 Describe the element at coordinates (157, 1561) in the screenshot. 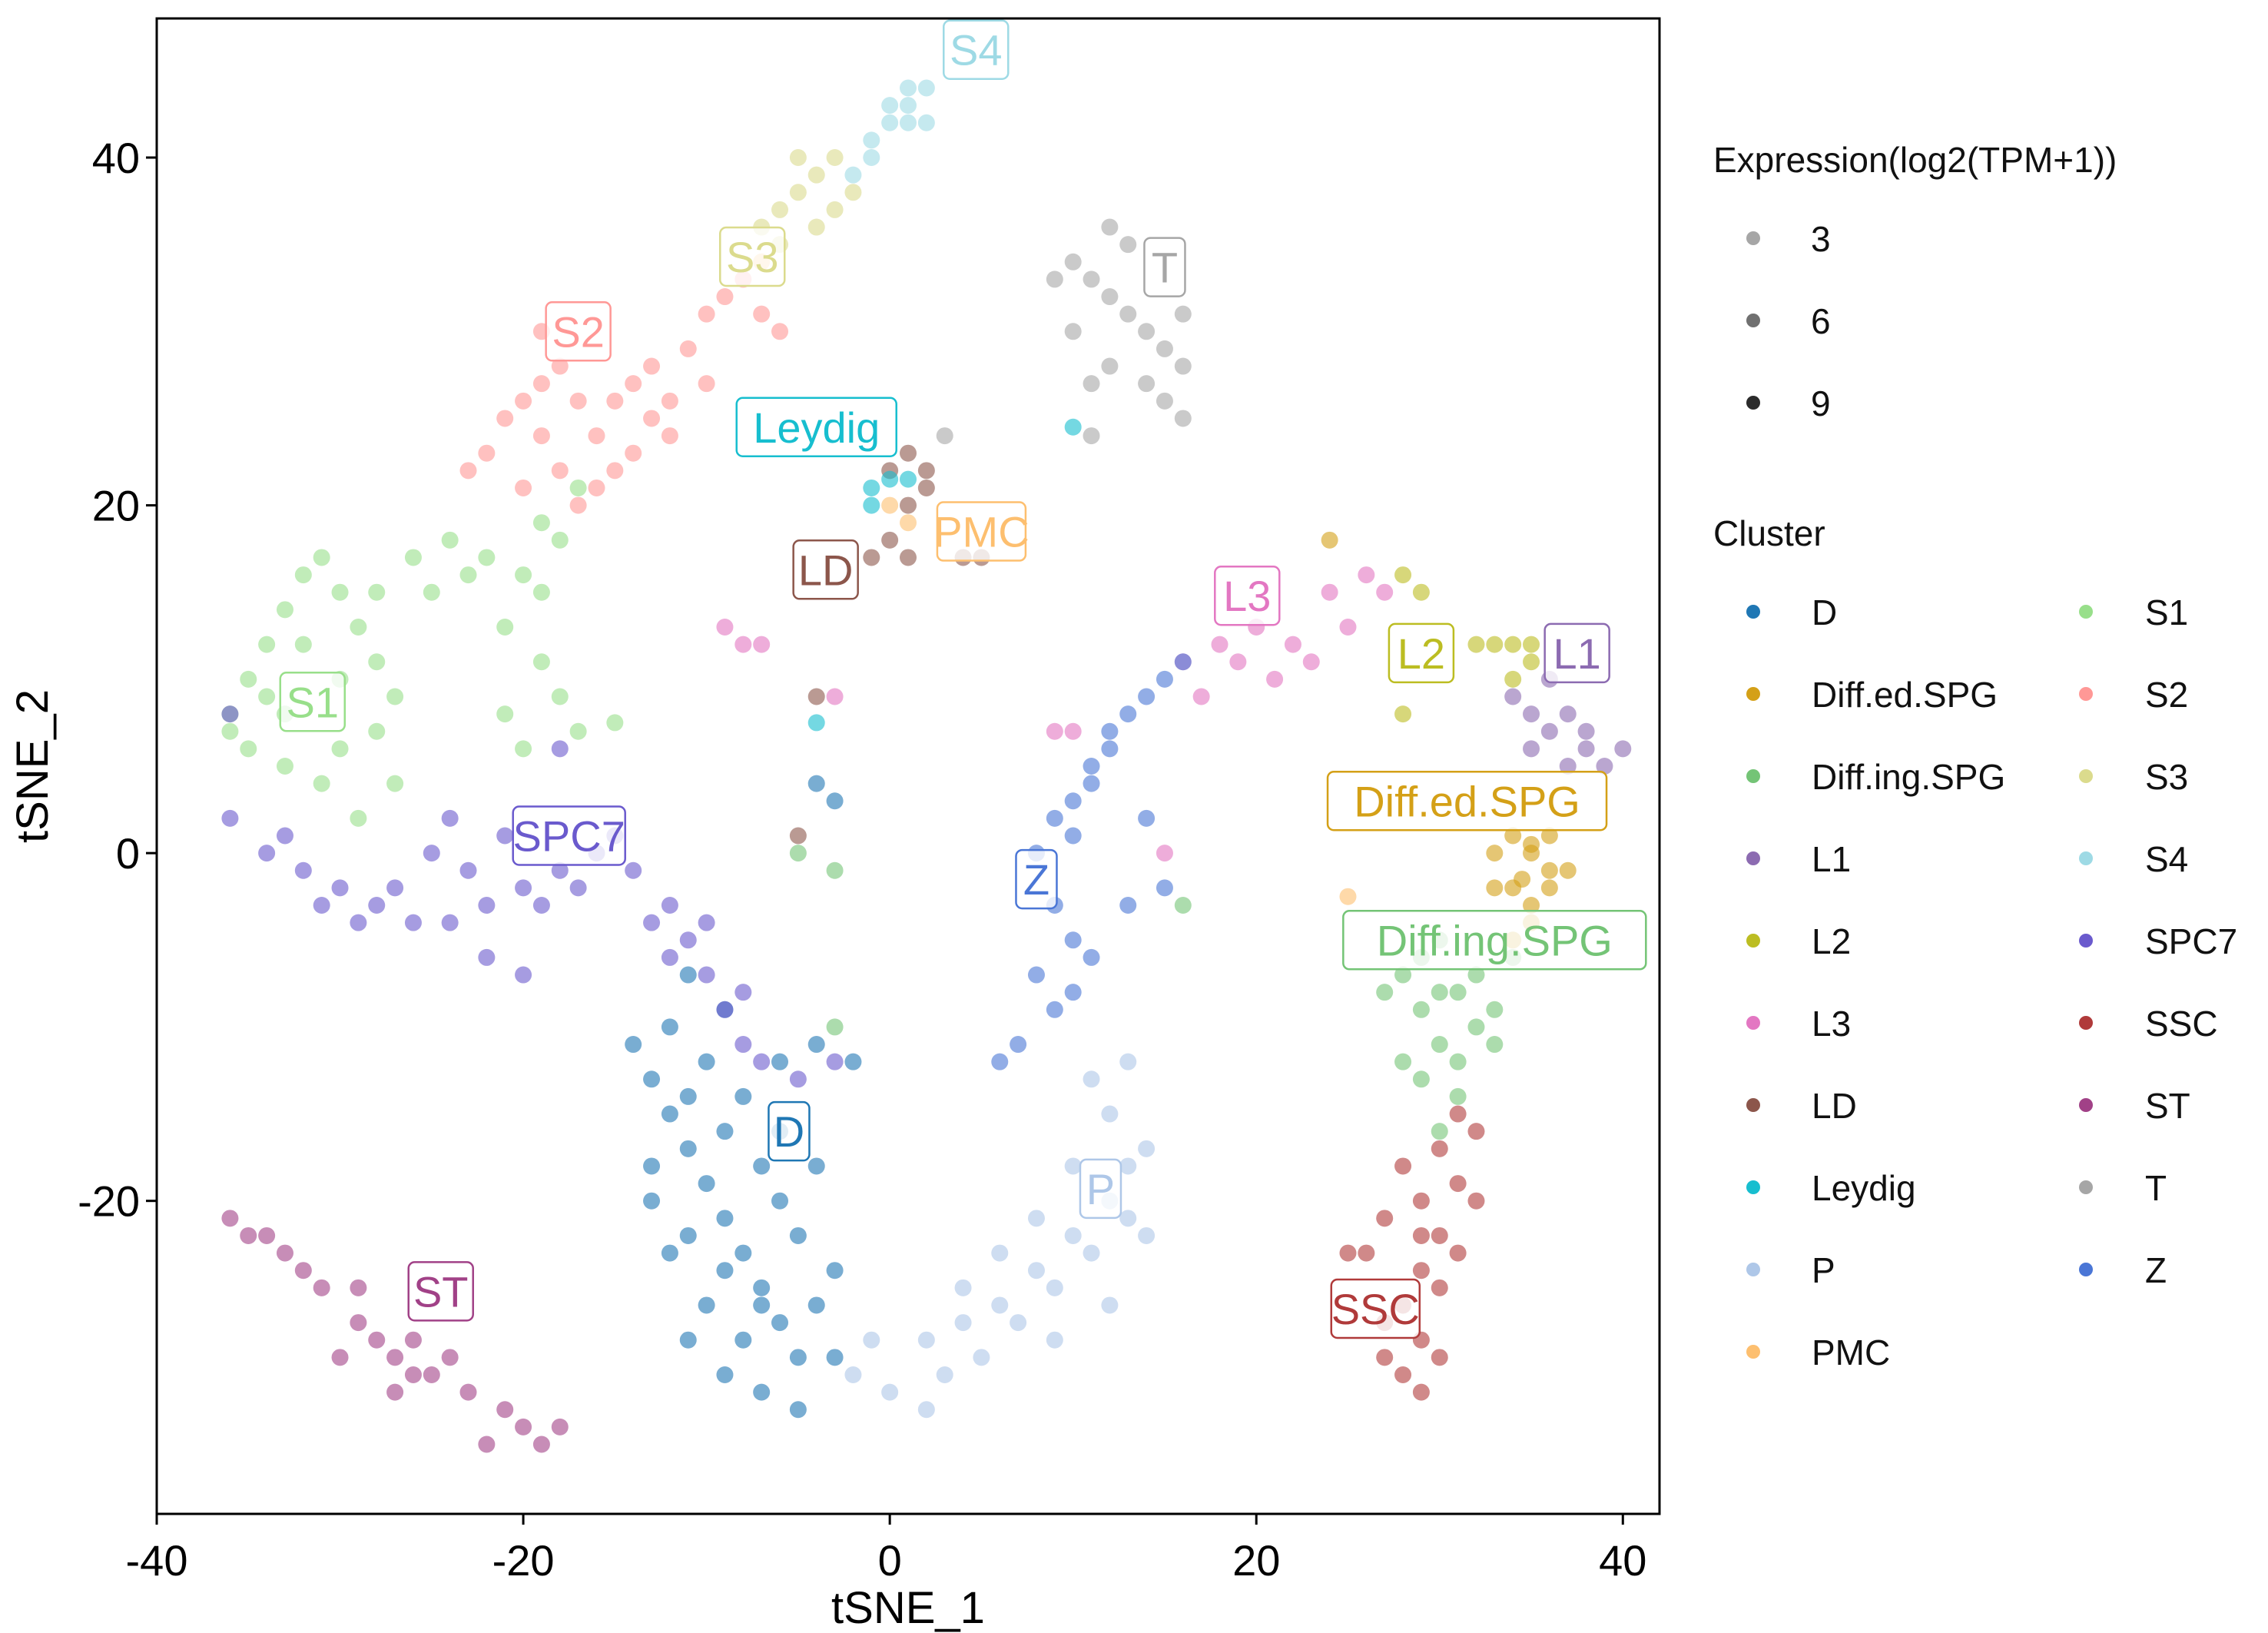

I see `x-tick-label: -40` at that location.